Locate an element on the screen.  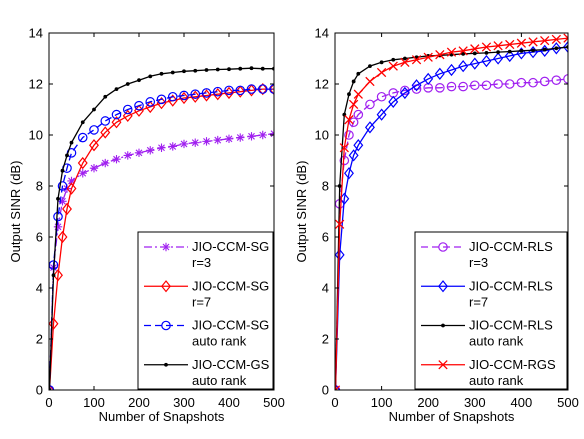
legend-entry-label: JIO-CCM-GS is located at coordinates (231, 364).